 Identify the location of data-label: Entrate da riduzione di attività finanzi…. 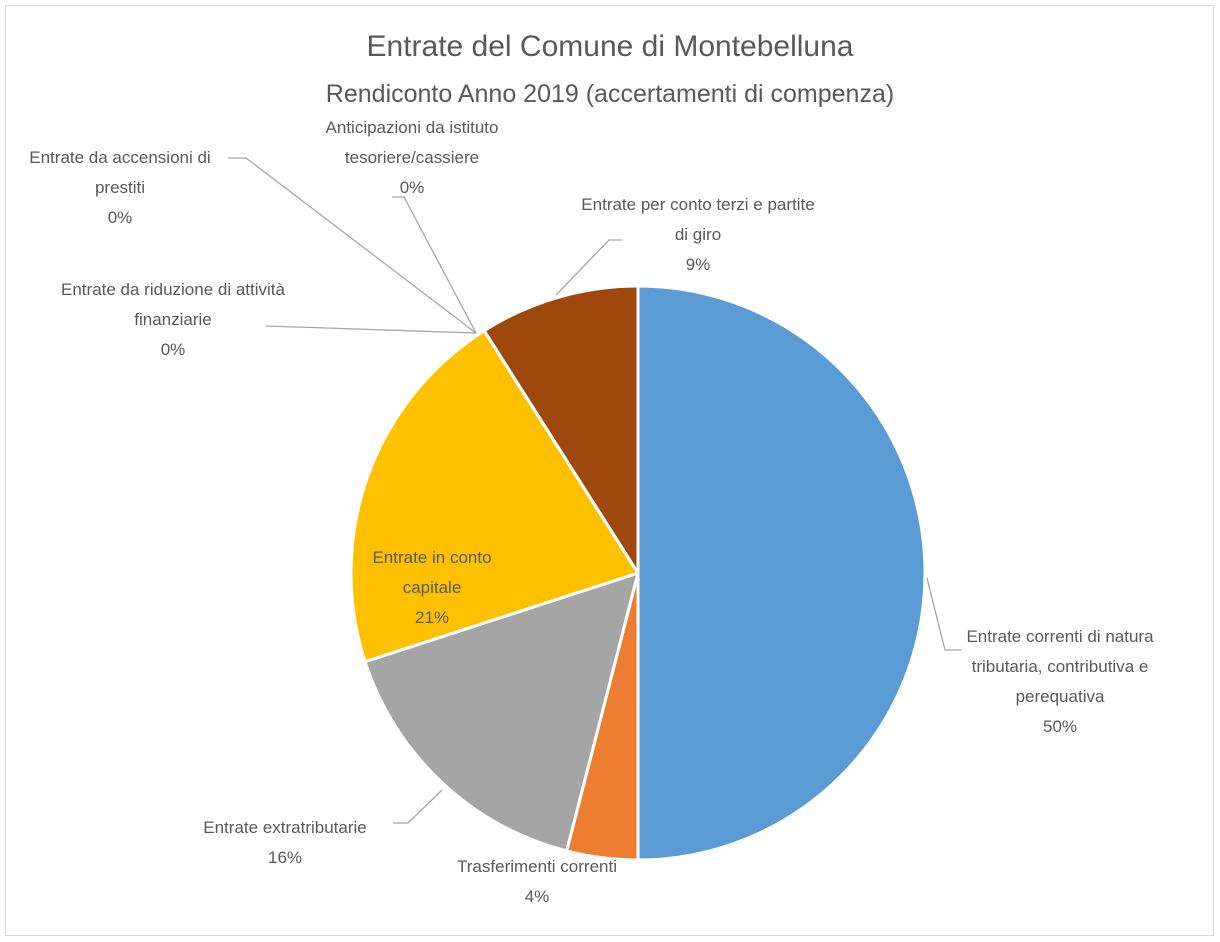
(173, 320).